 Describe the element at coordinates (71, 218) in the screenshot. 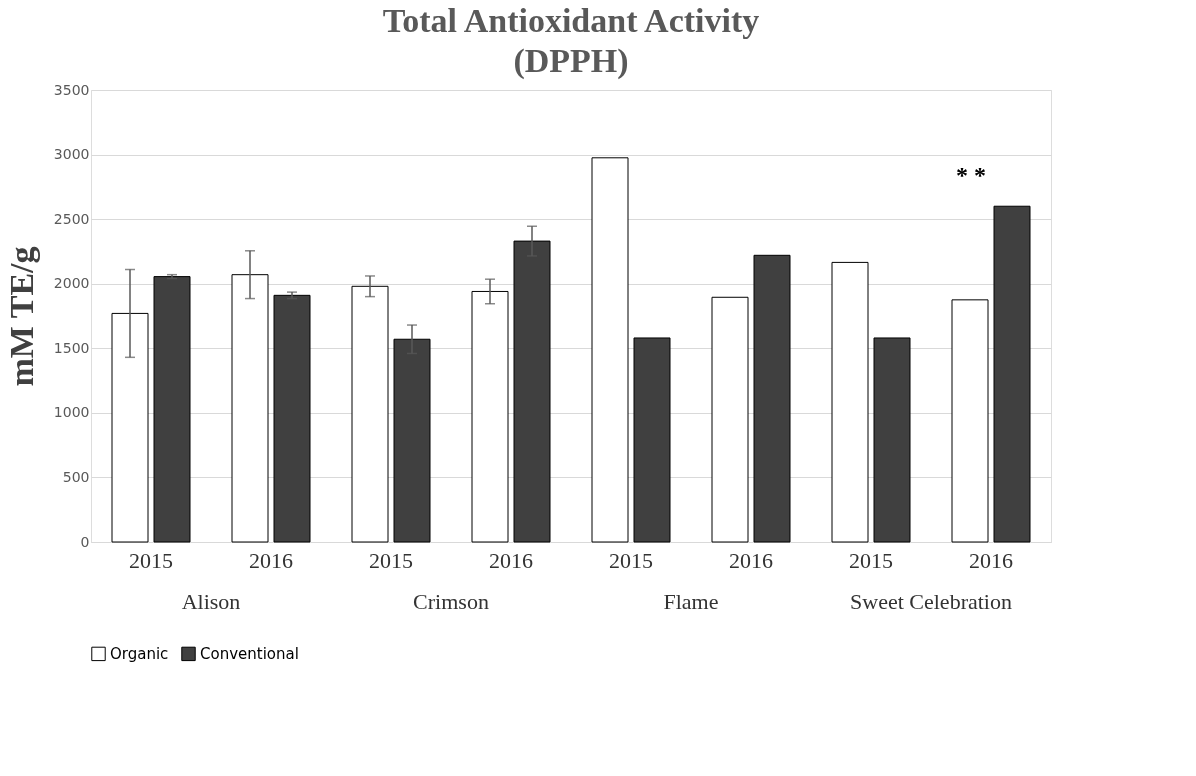

I see `y-tick-label: 2500` at that location.